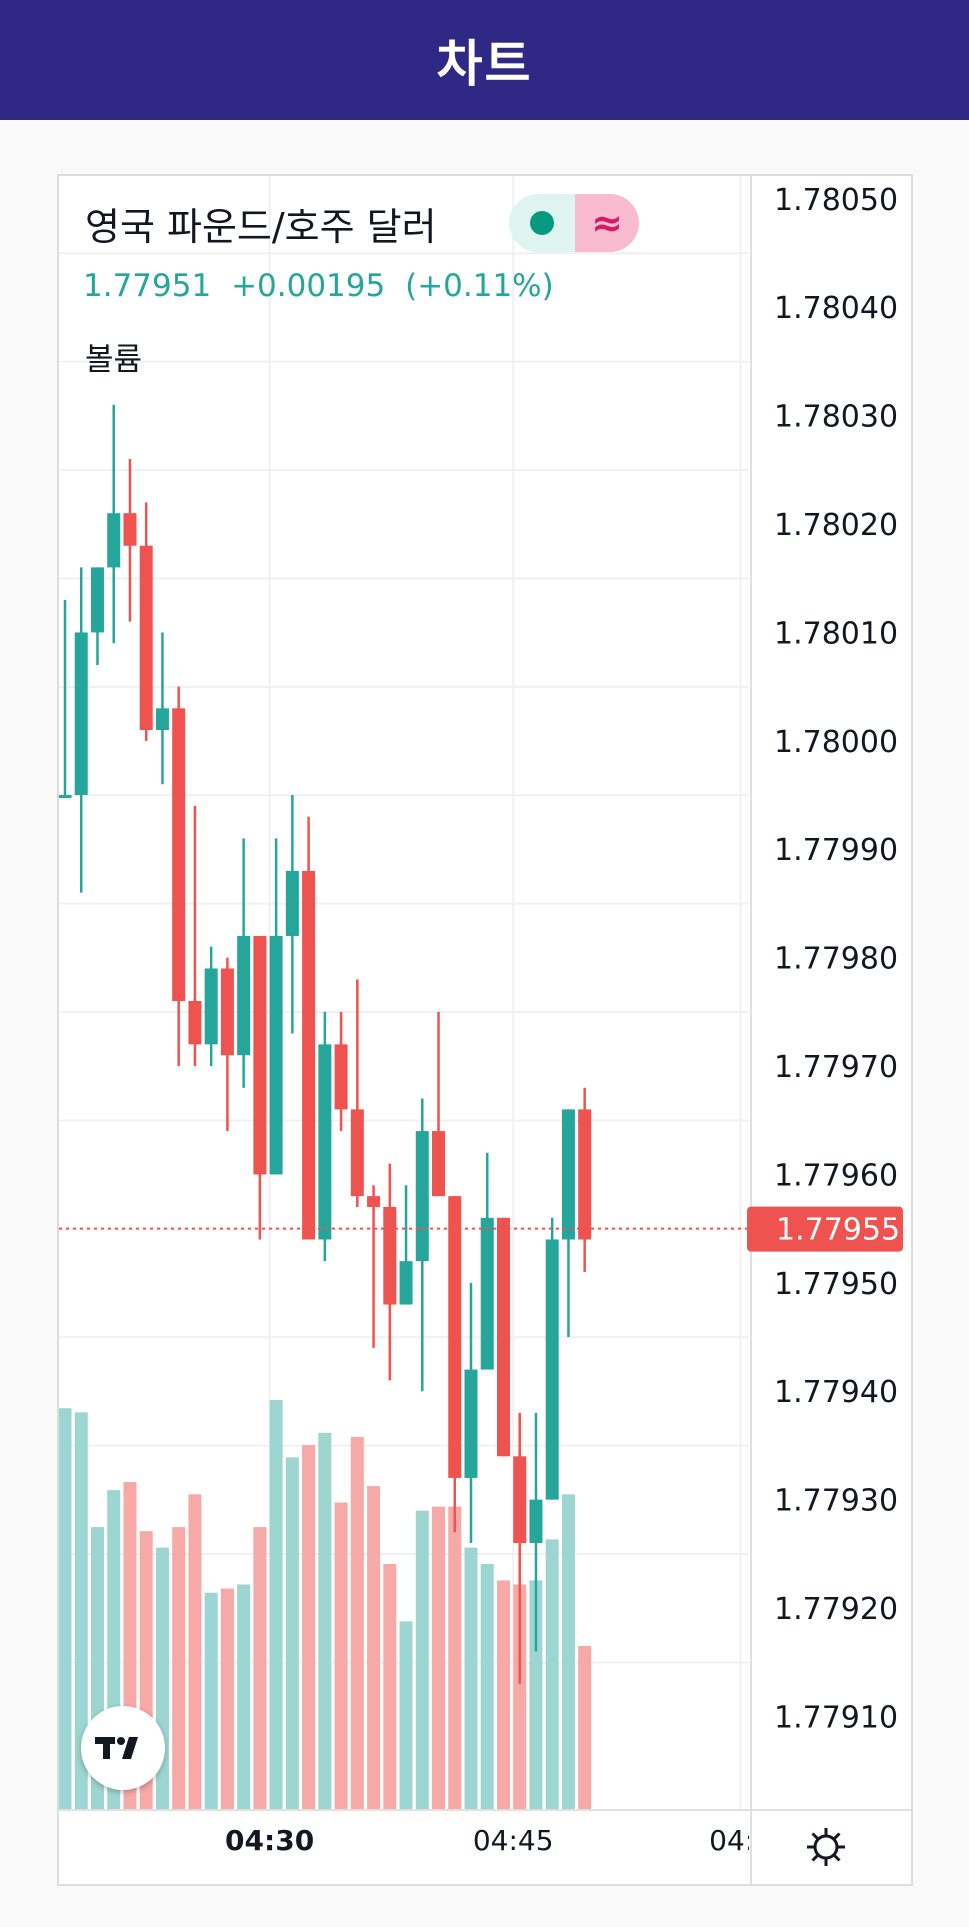 This screenshot has width=969, height=1927. What do you see at coordinates (836, 1392) in the screenshot?
I see `y-tick-label: 1.77940` at bounding box center [836, 1392].